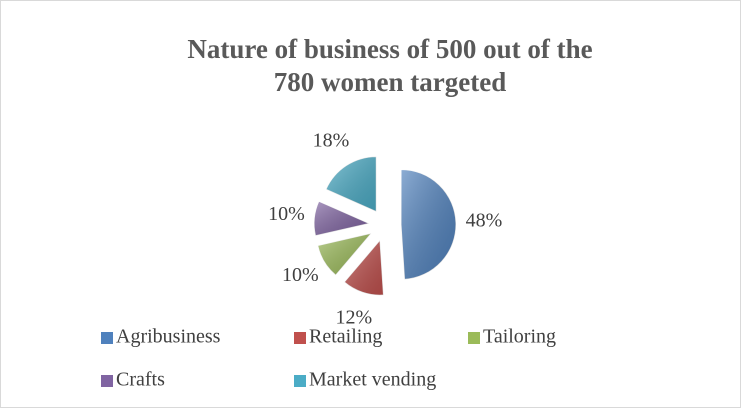 This screenshot has width=741, height=408. Describe the element at coordinates (353, 318) in the screenshot. I see `data-label: 12%` at that location.